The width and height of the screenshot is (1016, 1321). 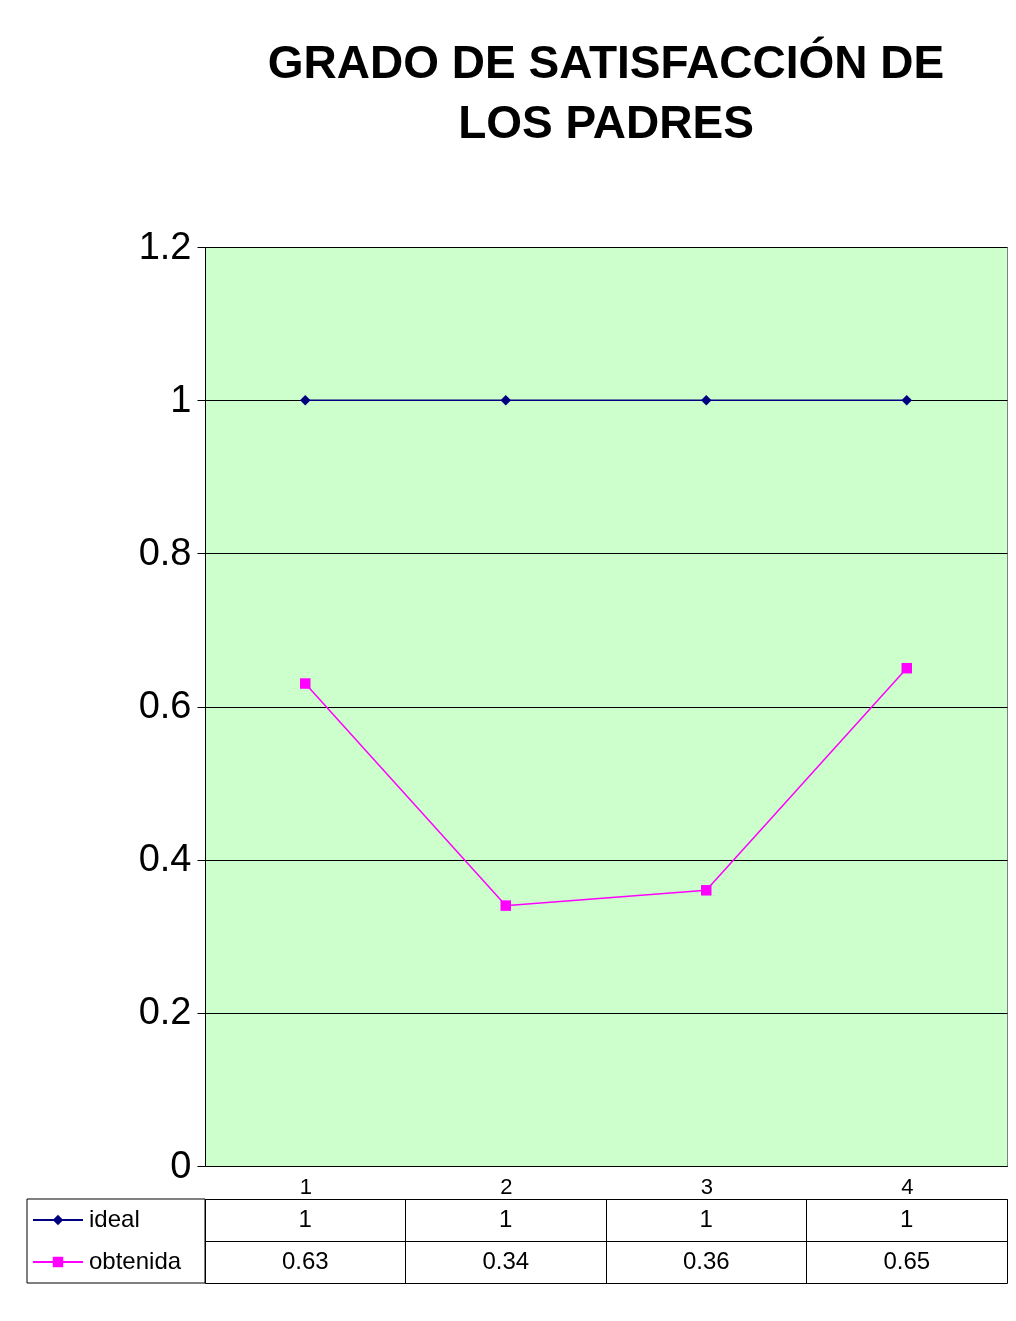 I want to click on legend-label: obtenida, so click(x=135, y=1260).